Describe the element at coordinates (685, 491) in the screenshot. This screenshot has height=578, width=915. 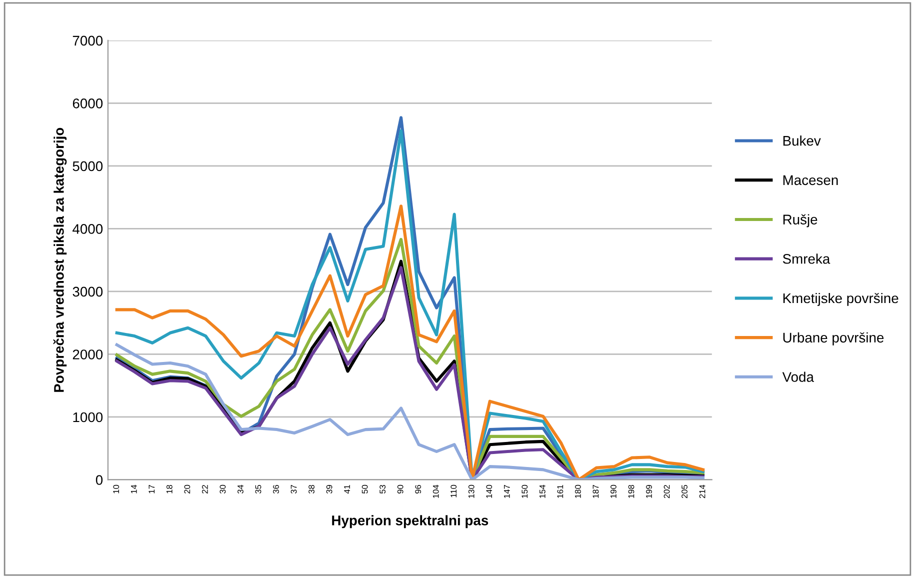
I see `x-tick-label: 205` at that location.